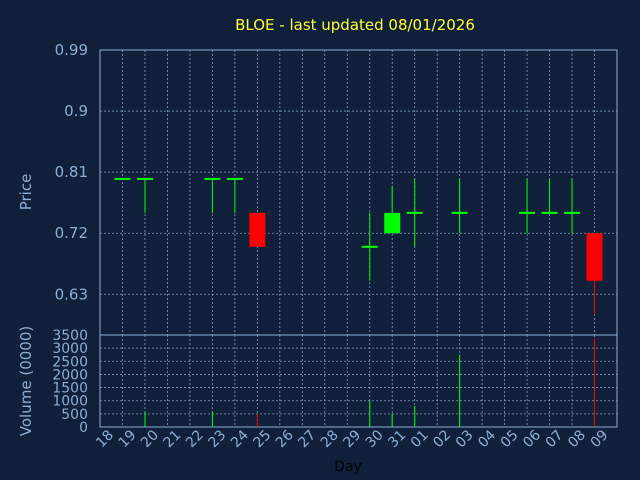  I want to click on price-tick-label: 0.63, so click(71, 294).